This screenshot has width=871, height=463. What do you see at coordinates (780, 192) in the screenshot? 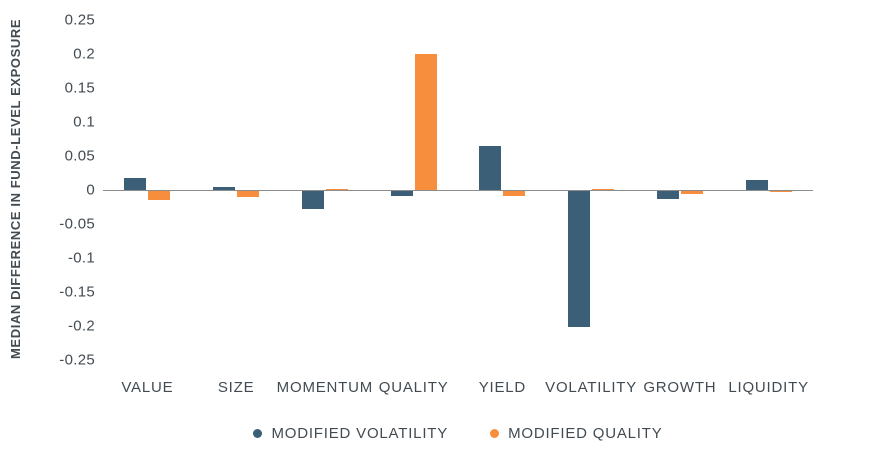
I see `bar-liquidity-modified-quality` at bounding box center [780, 192].